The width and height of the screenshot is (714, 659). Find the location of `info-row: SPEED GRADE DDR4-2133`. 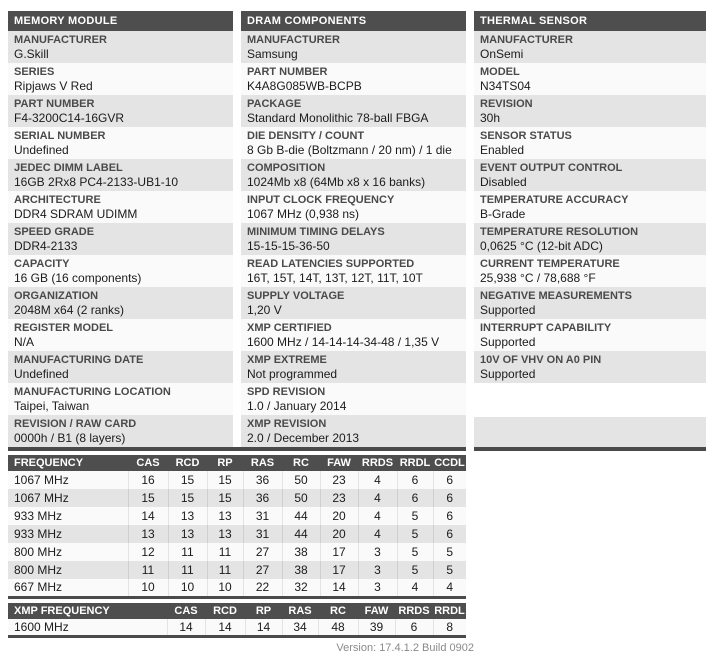

info-row: SPEED GRADE DDR4-2133 is located at coordinates (120, 239).